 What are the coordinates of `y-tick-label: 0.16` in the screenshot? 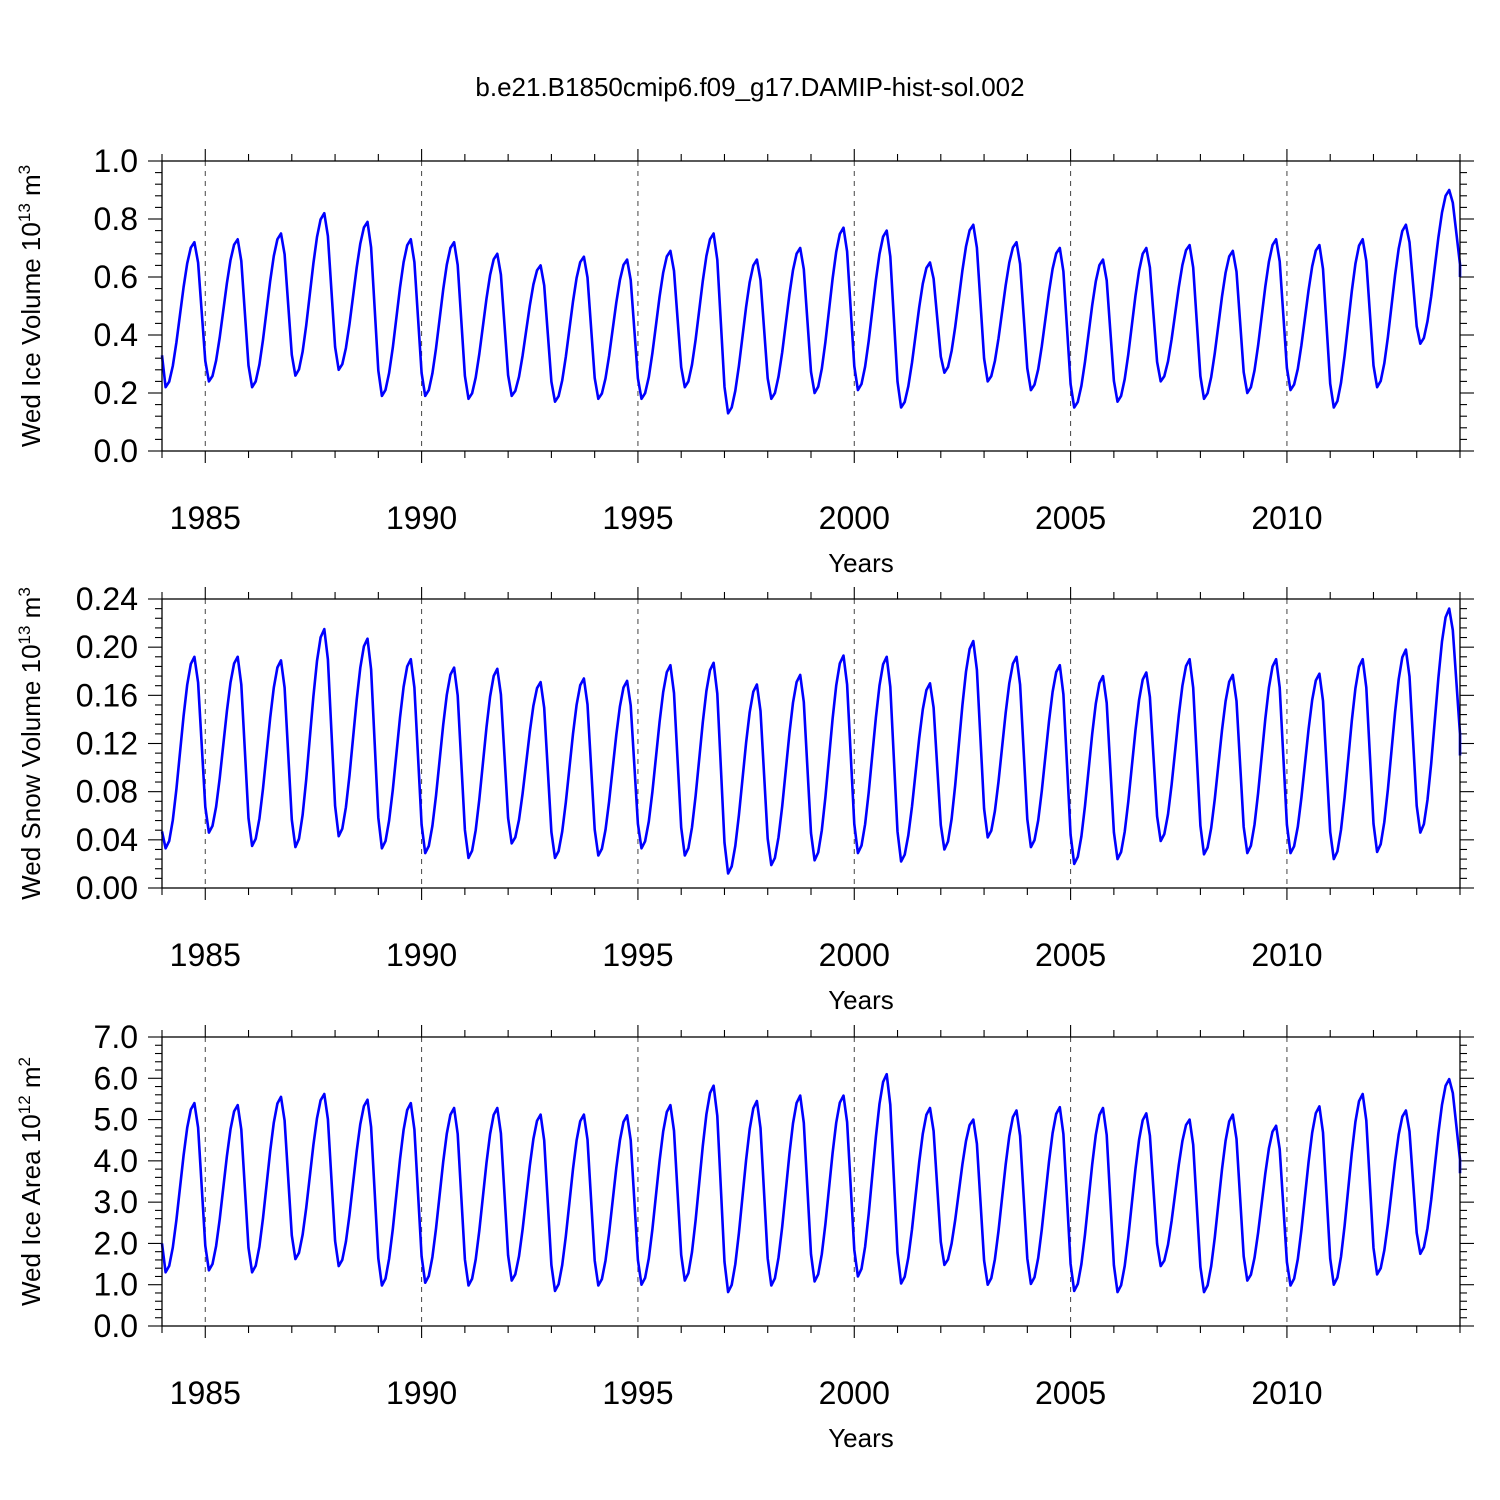 It's located at (107, 695).